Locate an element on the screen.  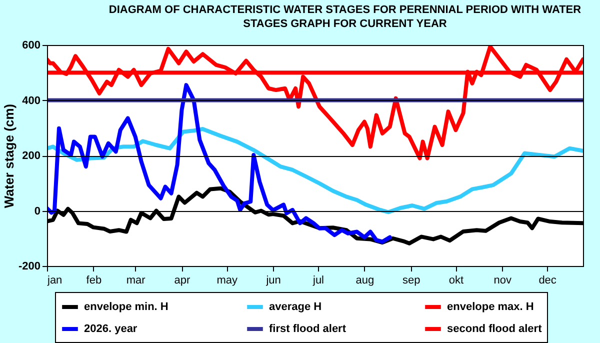
x-tick-label: jun is located at coordinates (273, 280).